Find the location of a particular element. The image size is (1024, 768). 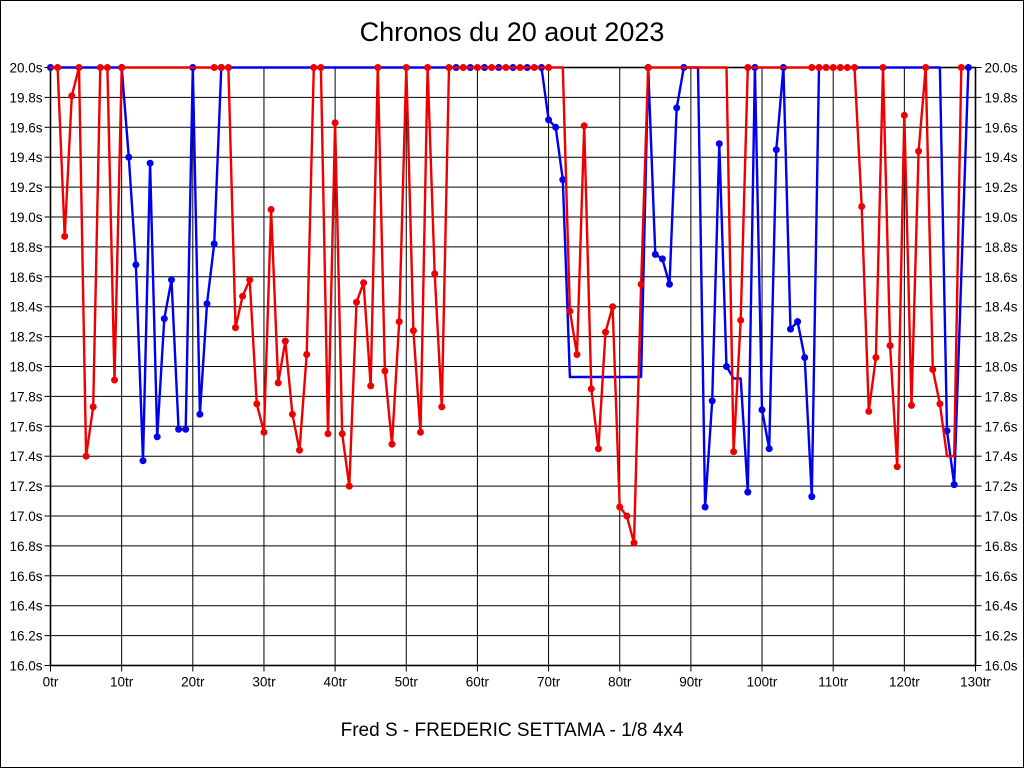

xtick-label: 100tr is located at coordinates (762, 682).